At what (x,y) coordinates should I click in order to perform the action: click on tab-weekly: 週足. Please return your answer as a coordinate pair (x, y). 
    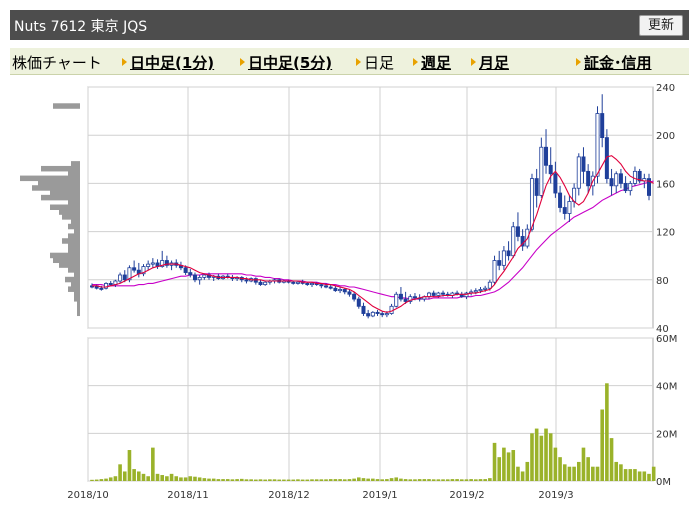
    Looking at the image, I should click on (432, 62).